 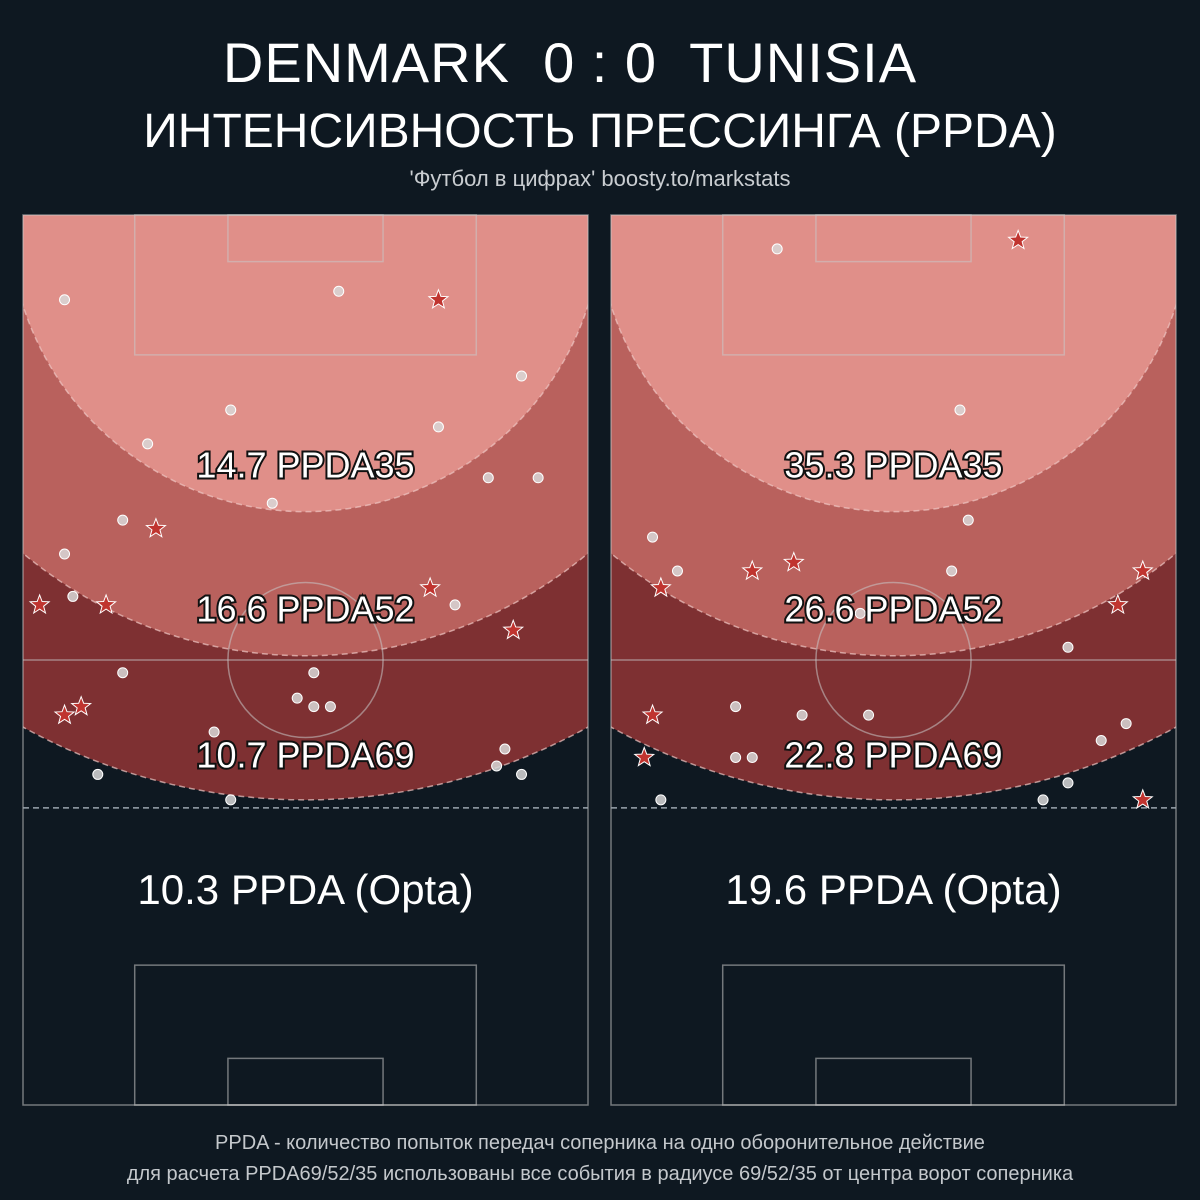 I want to click on chart-subtitle: ИНТЕНСИВНОСТЬ ПРЕССИНГА (PPDA), so click(x=600, y=131).